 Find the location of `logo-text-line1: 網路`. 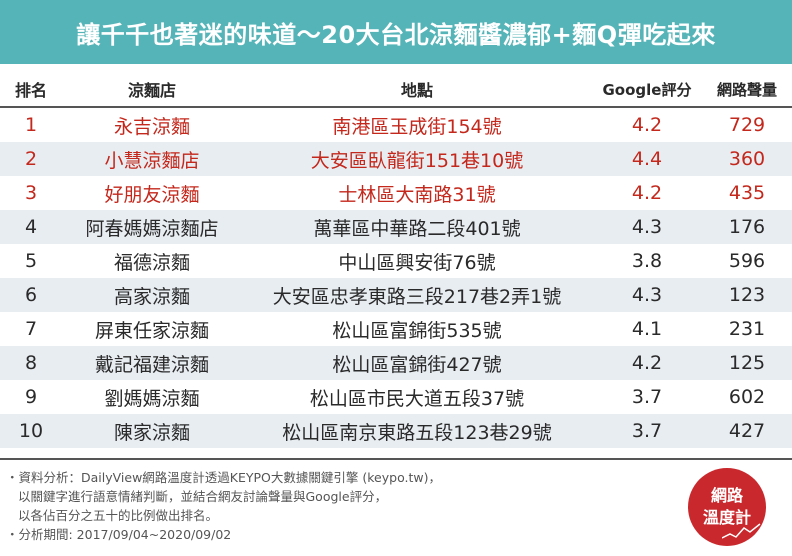

logo-text-line1: 網路 is located at coordinates (726, 495).